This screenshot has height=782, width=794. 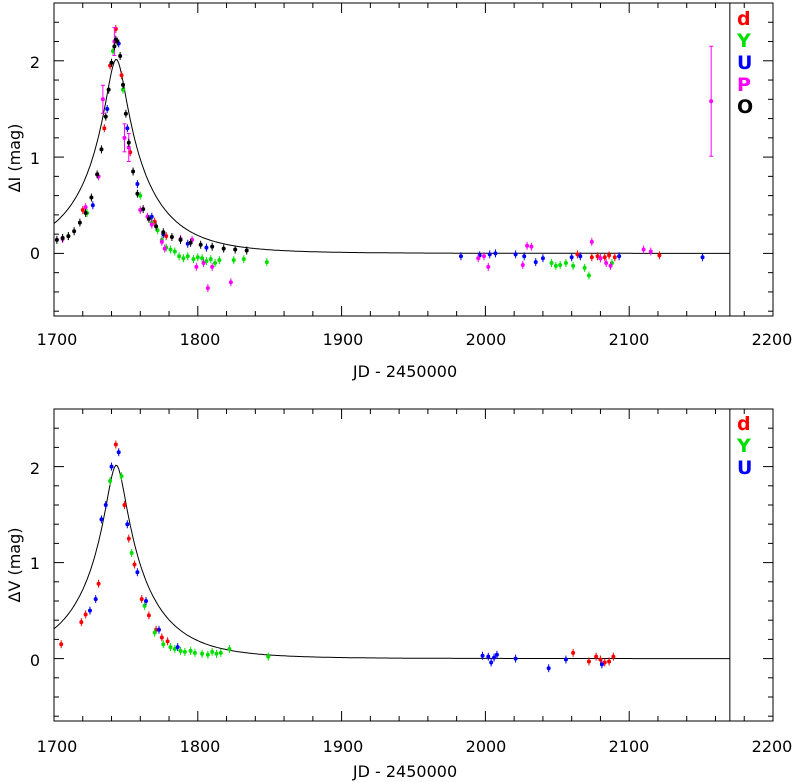 I want to click on x-tick-label-1800: 1800, so click(x=200, y=339).